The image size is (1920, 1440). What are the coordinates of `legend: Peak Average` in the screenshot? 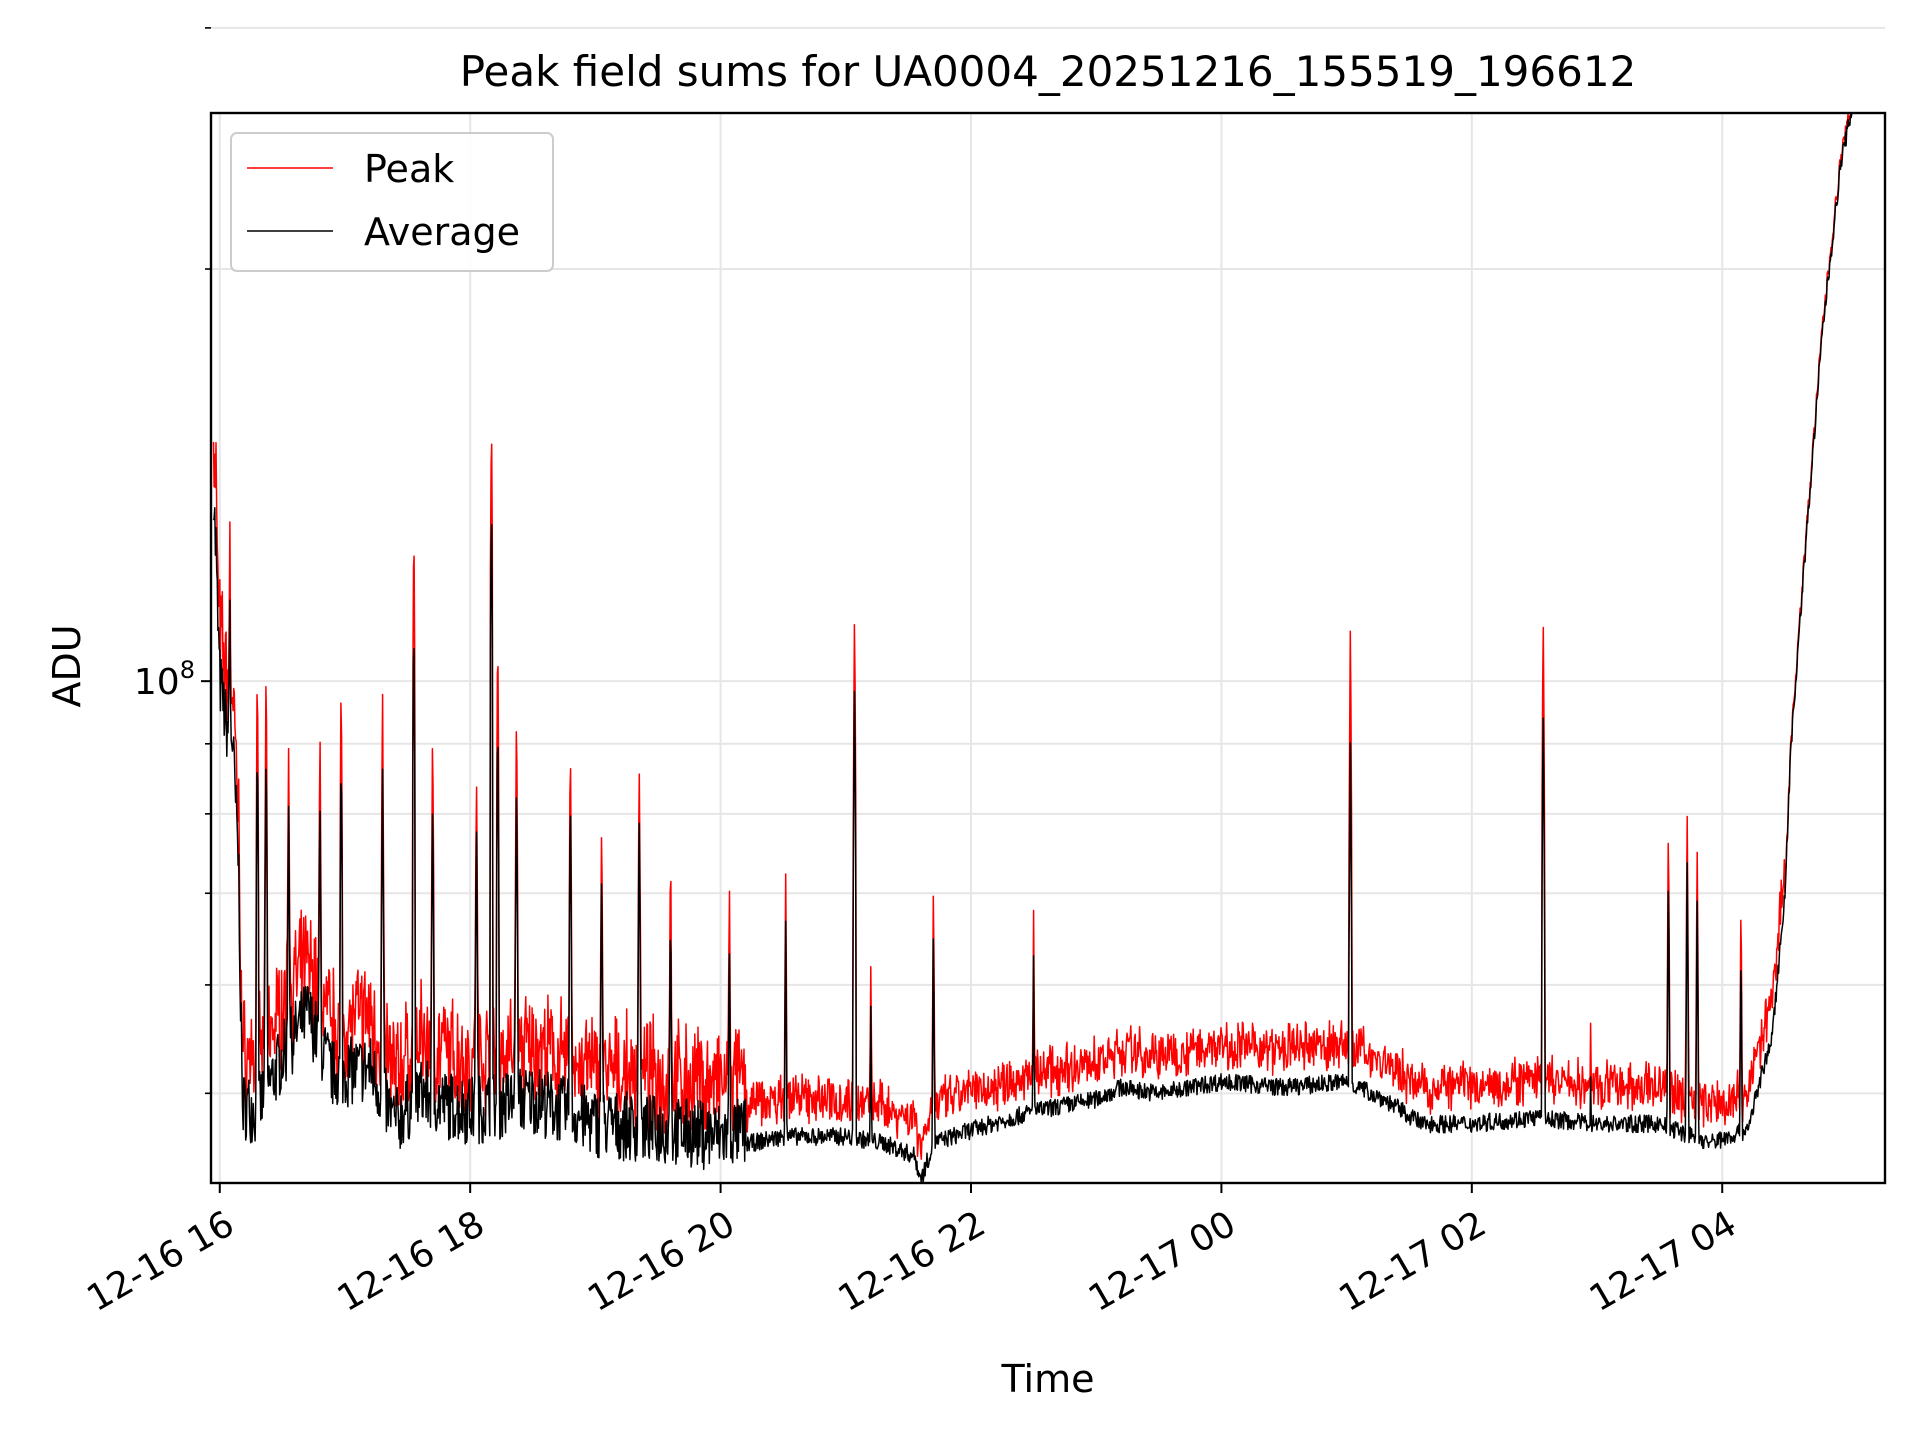 It's located at (392, 202).